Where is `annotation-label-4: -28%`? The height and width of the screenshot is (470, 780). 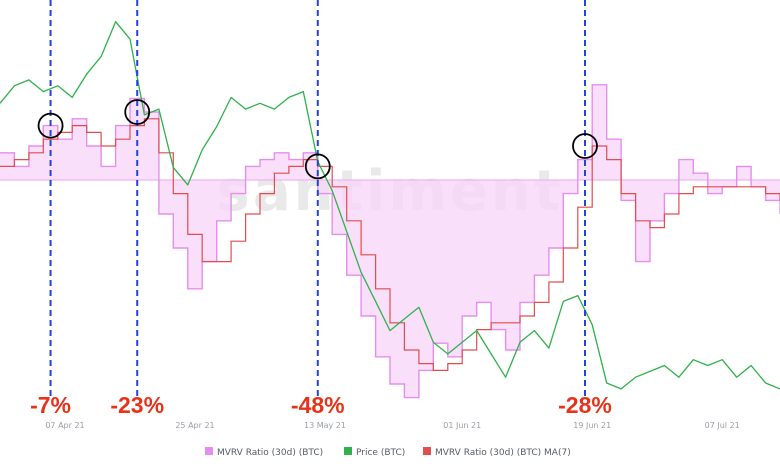
annotation-label-4: -28% is located at coordinates (585, 405).